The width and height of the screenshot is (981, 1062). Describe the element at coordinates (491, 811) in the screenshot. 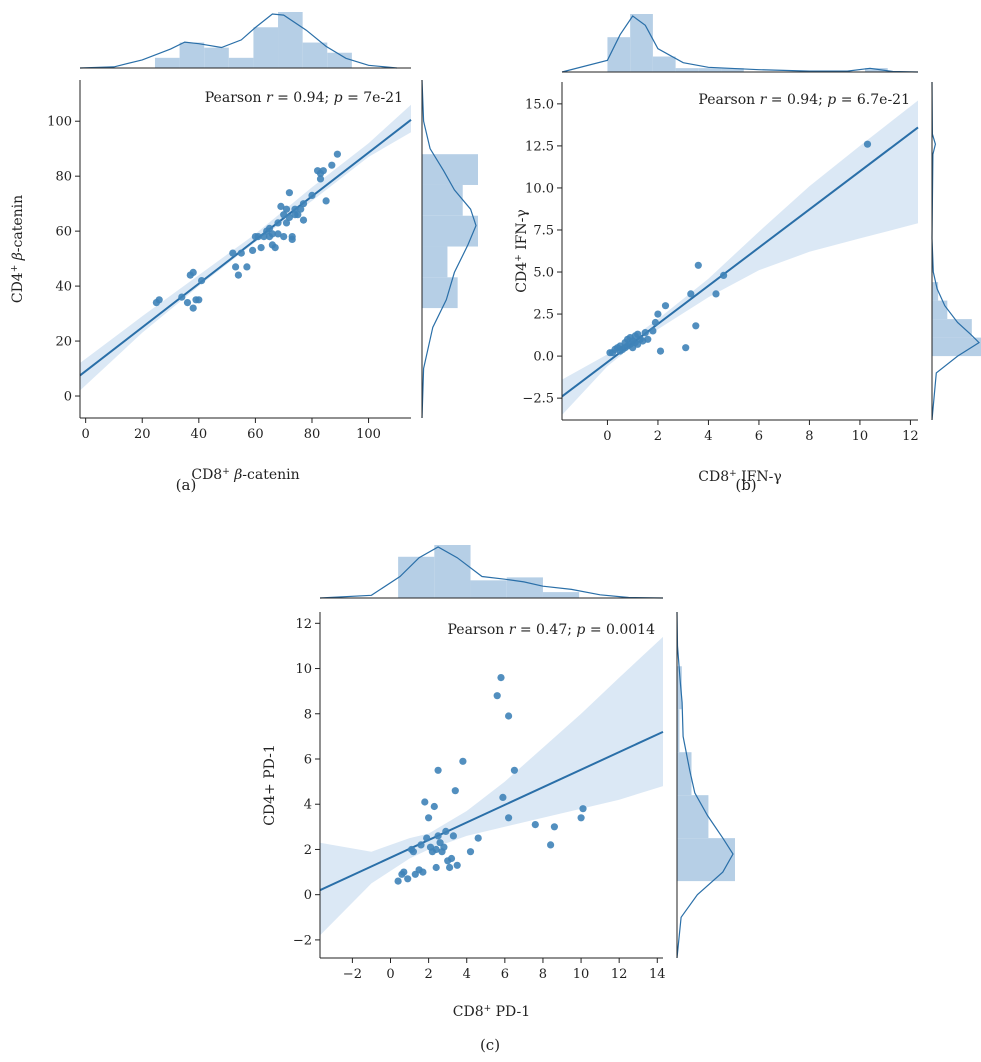

I see `regression-line` at that location.